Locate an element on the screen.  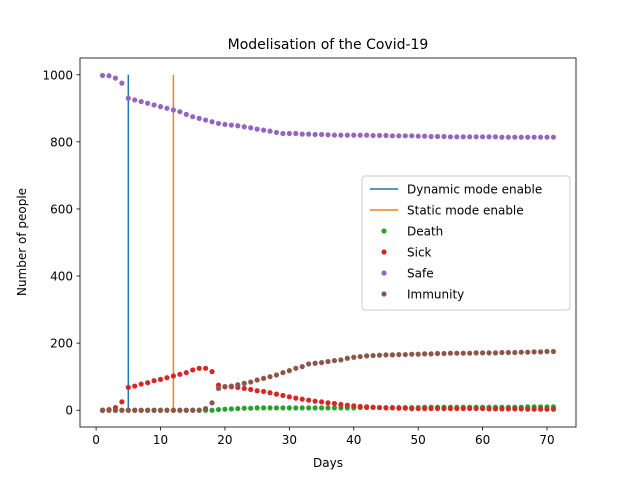
legend-label-immunity: Immunity is located at coordinates (435, 295).